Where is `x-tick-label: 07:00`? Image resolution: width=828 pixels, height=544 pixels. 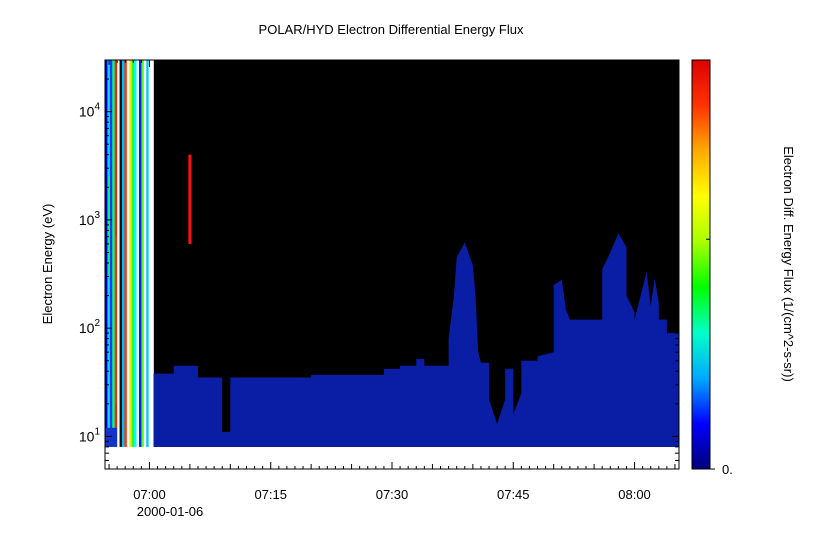 x-tick-label: 07:00 is located at coordinates (149, 494).